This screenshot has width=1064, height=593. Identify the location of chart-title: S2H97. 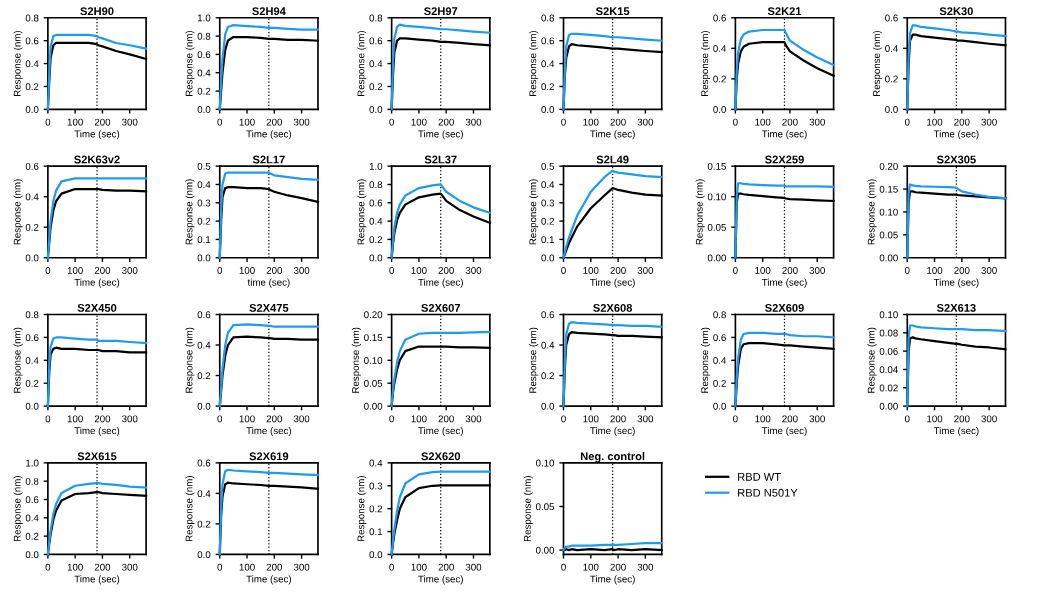
(441, 11).